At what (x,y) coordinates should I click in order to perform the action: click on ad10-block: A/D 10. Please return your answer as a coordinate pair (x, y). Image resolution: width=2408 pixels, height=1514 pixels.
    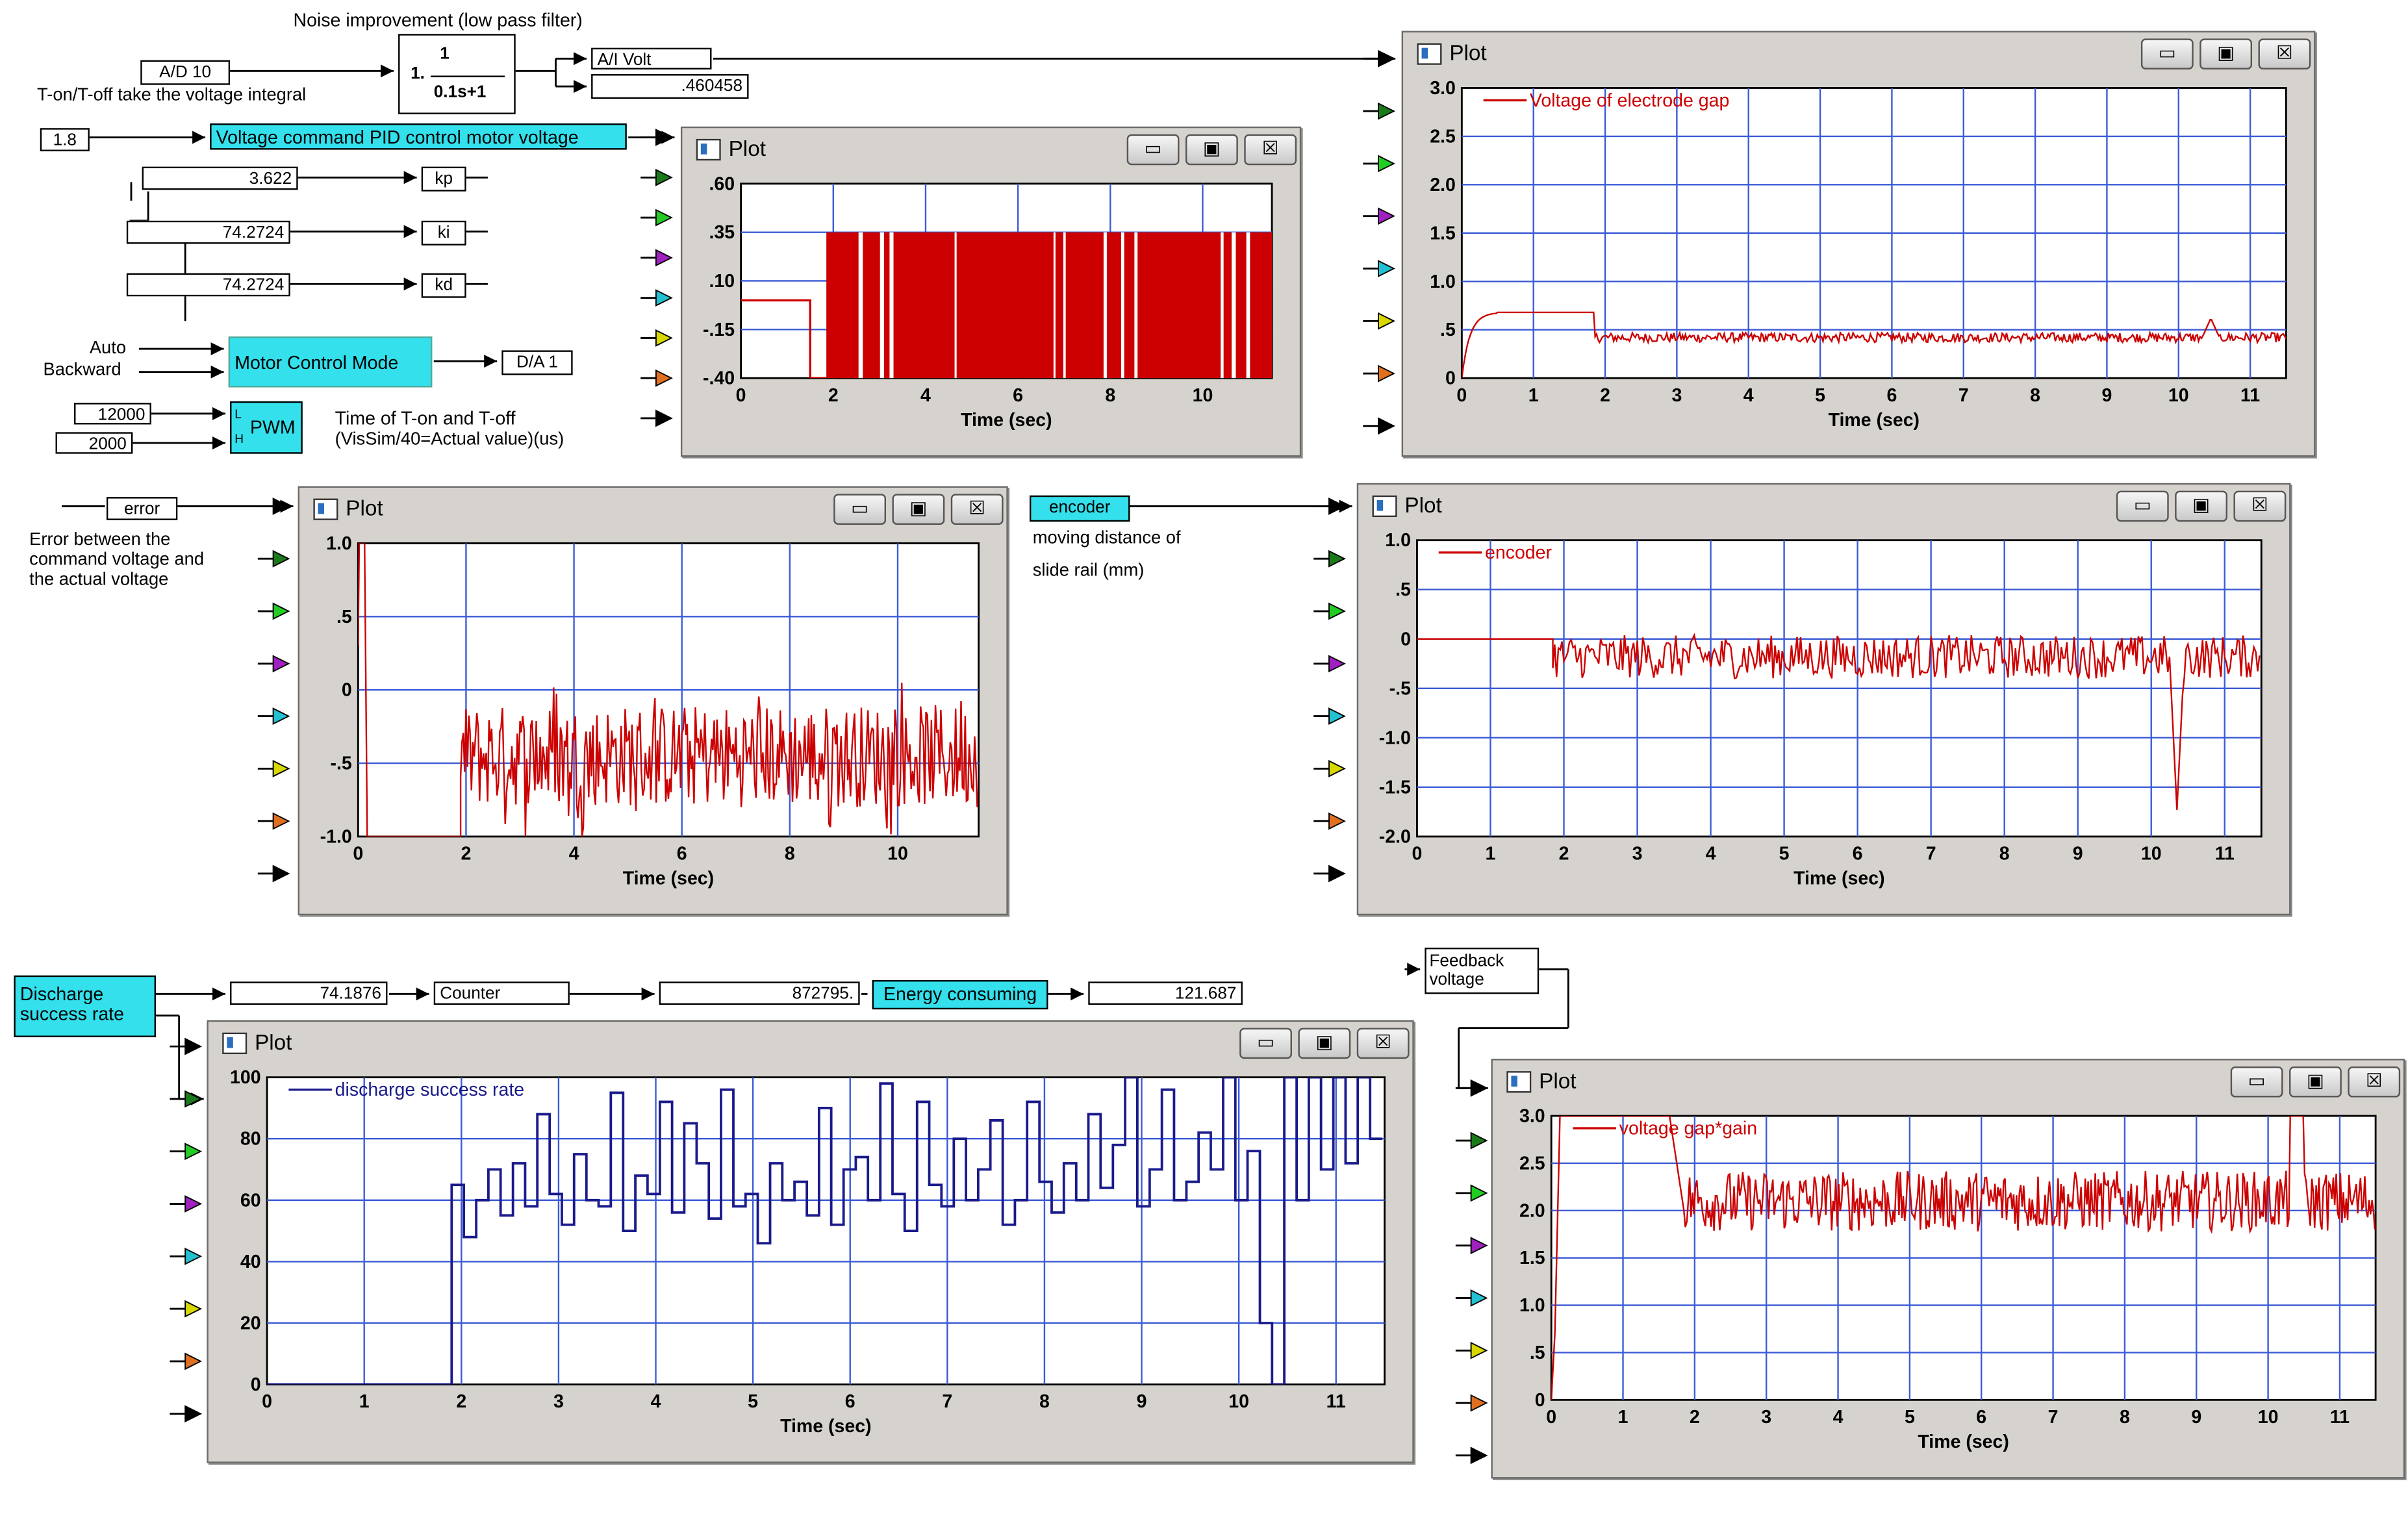
    Looking at the image, I should click on (185, 72).